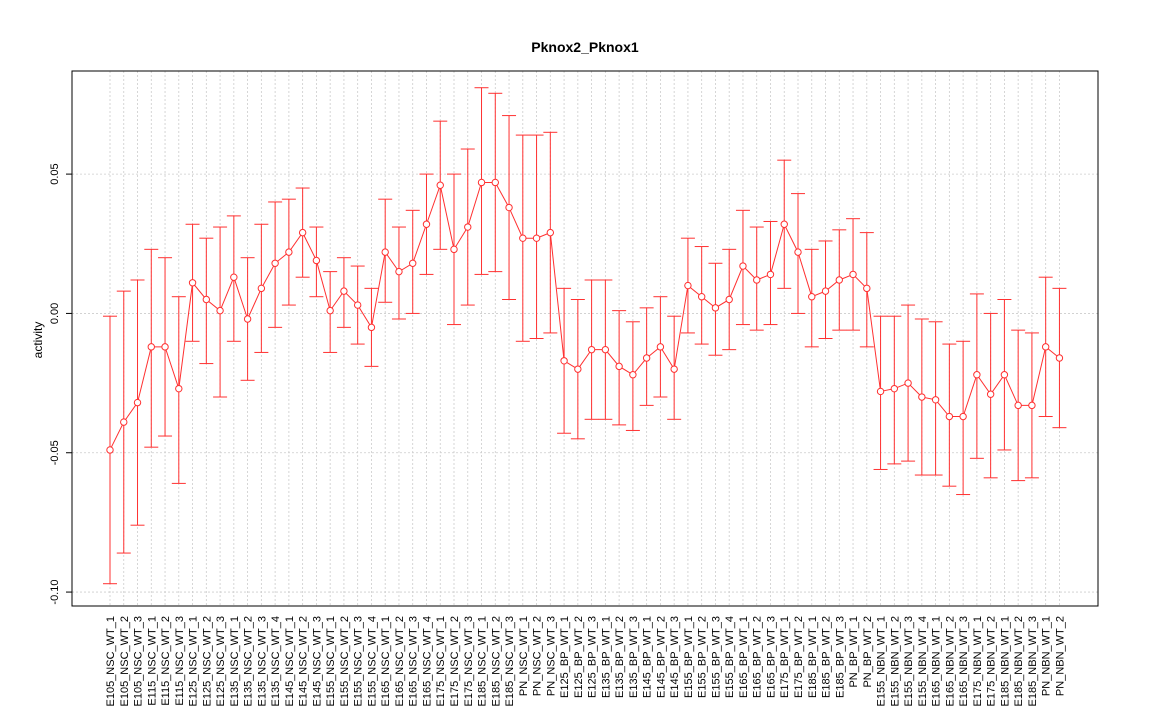 This screenshot has width=1170, height=720. What do you see at coordinates (1047, 656) in the screenshot?
I see `x-tick-label: PN_NBN_WT_1` at bounding box center [1047, 656].